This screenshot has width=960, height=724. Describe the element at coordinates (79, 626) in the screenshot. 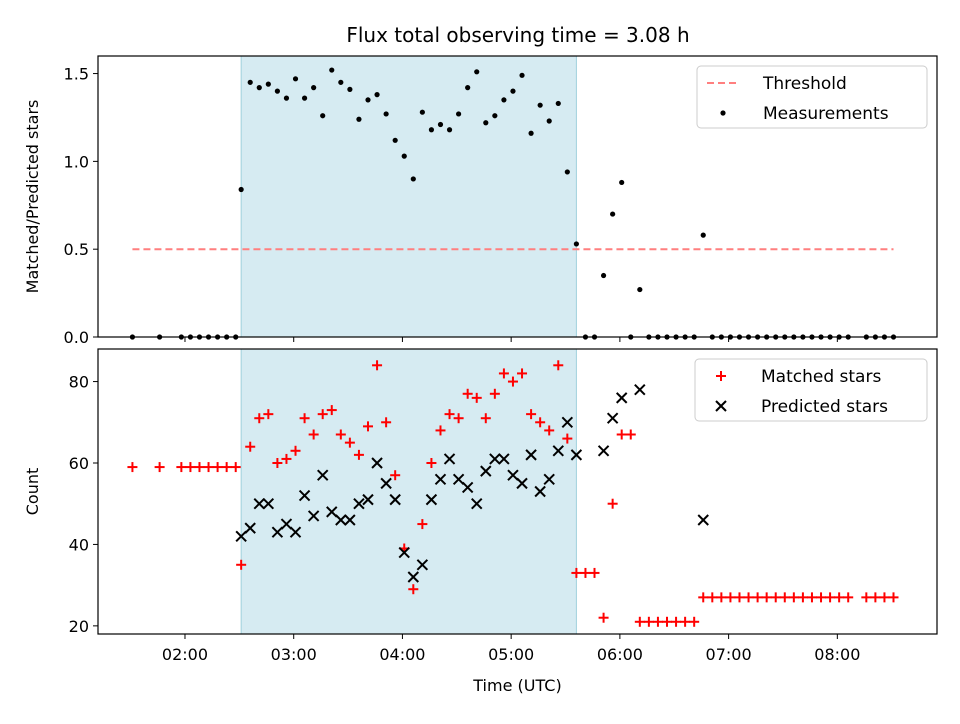

I see `y-tick-label: 20` at that location.